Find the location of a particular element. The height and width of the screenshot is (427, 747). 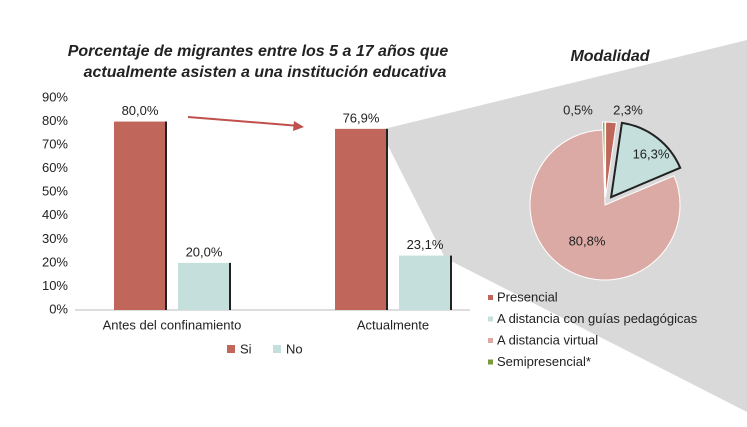

data-label: 80,8% is located at coordinates (587, 240).